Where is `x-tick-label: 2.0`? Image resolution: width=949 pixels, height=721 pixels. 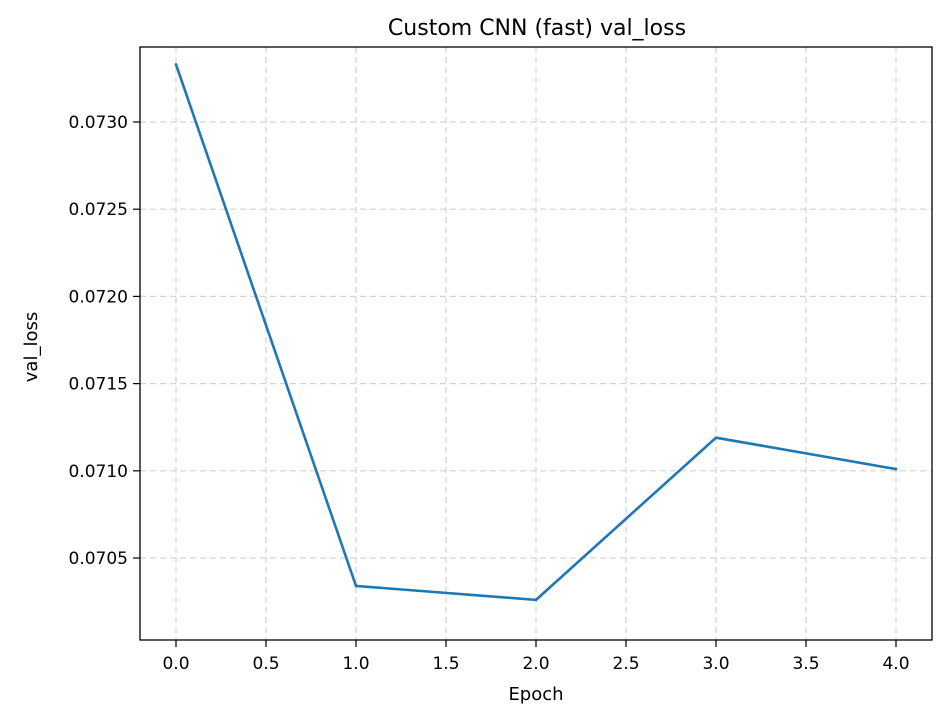
x-tick-label: 2.0 is located at coordinates (535, 664).